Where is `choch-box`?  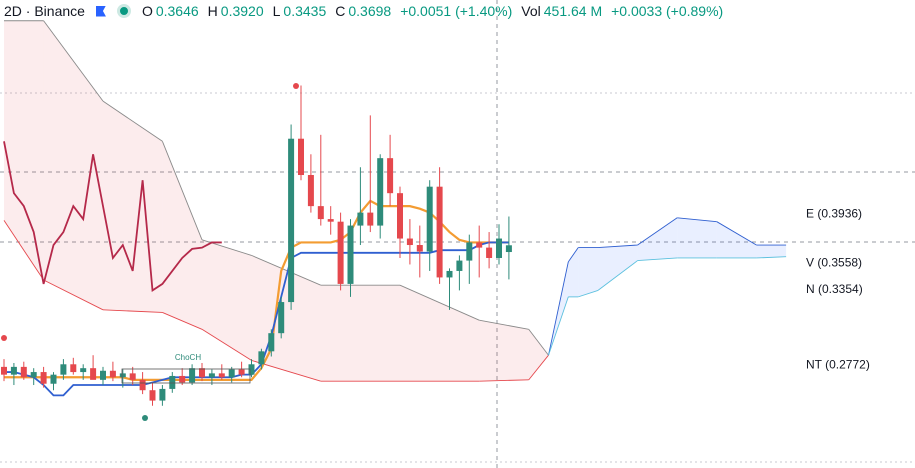
choch-box is located at coordinates (186, 376).